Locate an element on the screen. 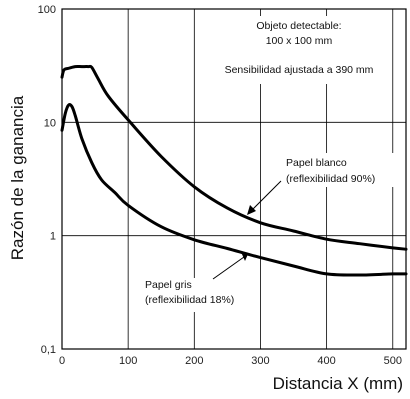 The height and width of the screenshot is (399, 410). x-tick-label: 400 is located at coordinates (326, 361).